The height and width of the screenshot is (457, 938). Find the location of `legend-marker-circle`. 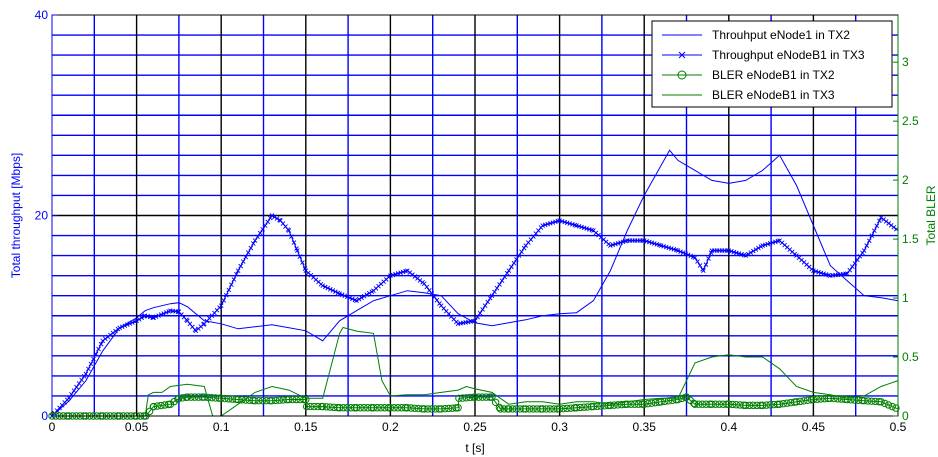

legend-marker-circle is located at coordinates (682, 75).